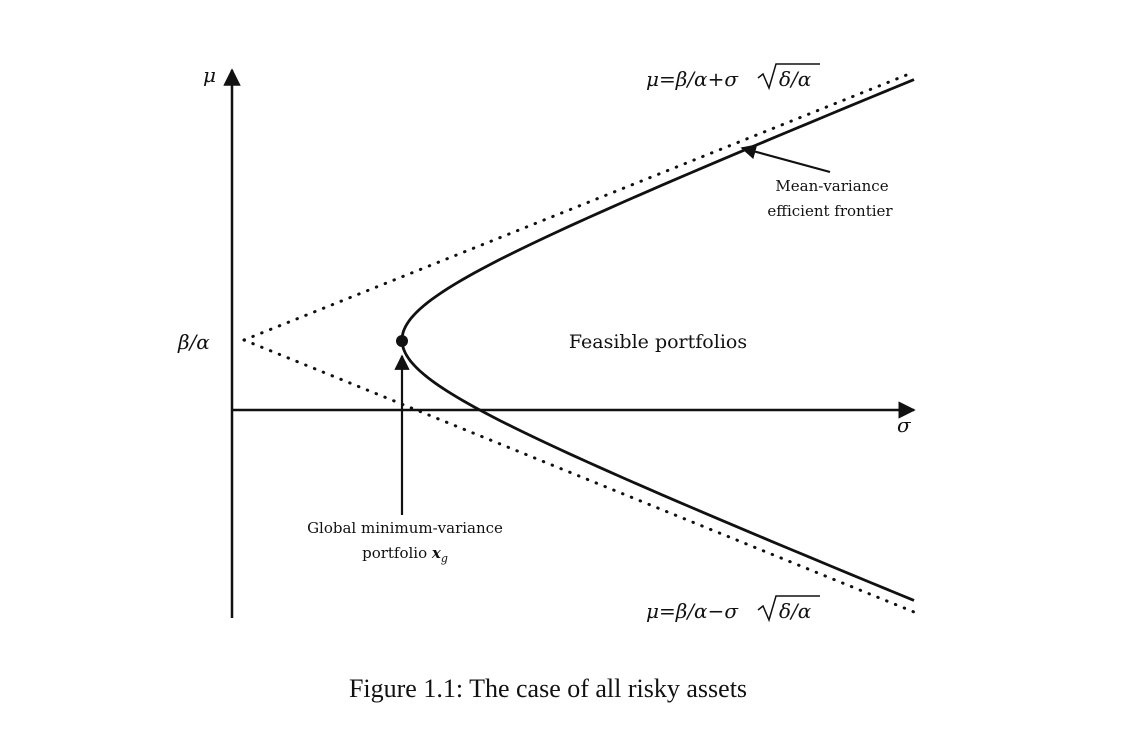 This screenshot has height=732, width=1128. What do you see at coordinates (397, 553) in the screenshot?
I see `gmv-label-text: portfolio` at bounding box center [397, 553].